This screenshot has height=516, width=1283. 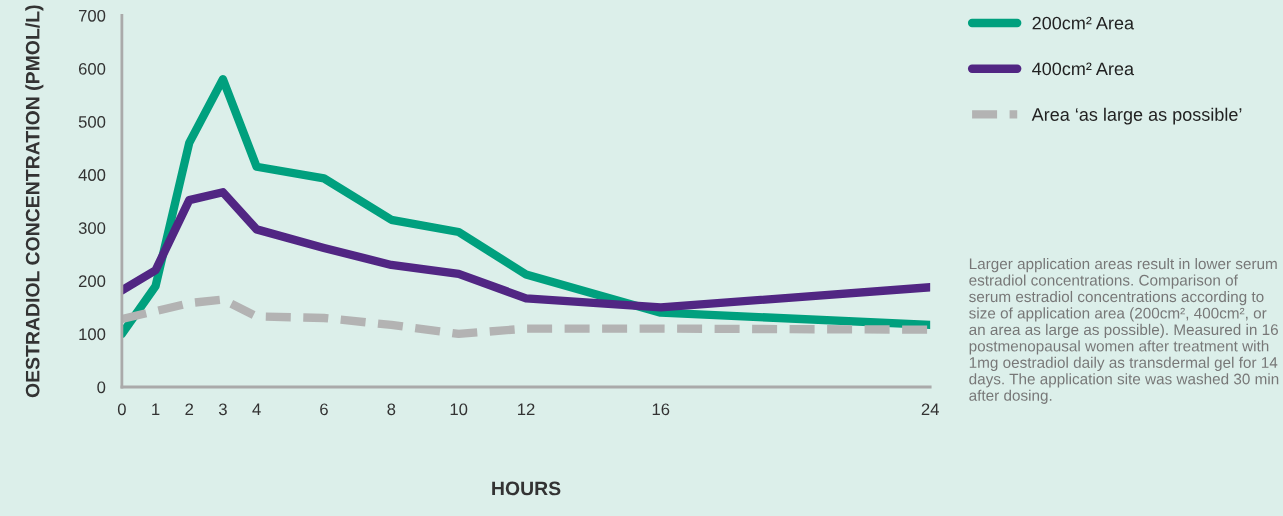 I want to click on y-tick-label: 300, so click(x=92, y=228).